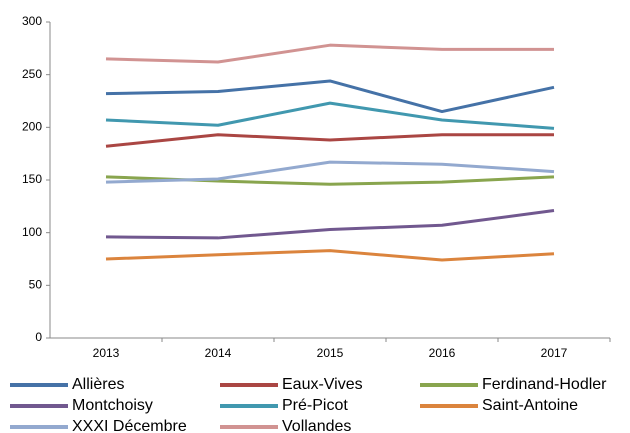  Describe the element at coordinates (38, 337) in the screenshot. I see `y-tick-label: 0` at that location.